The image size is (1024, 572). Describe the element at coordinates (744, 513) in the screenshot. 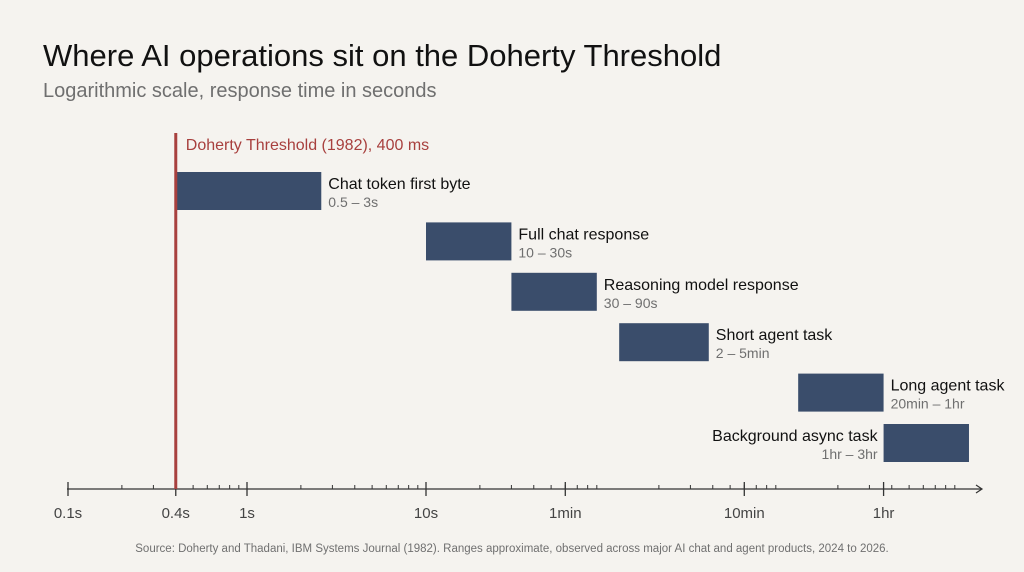

I see `tick-label: 10min` at that location.